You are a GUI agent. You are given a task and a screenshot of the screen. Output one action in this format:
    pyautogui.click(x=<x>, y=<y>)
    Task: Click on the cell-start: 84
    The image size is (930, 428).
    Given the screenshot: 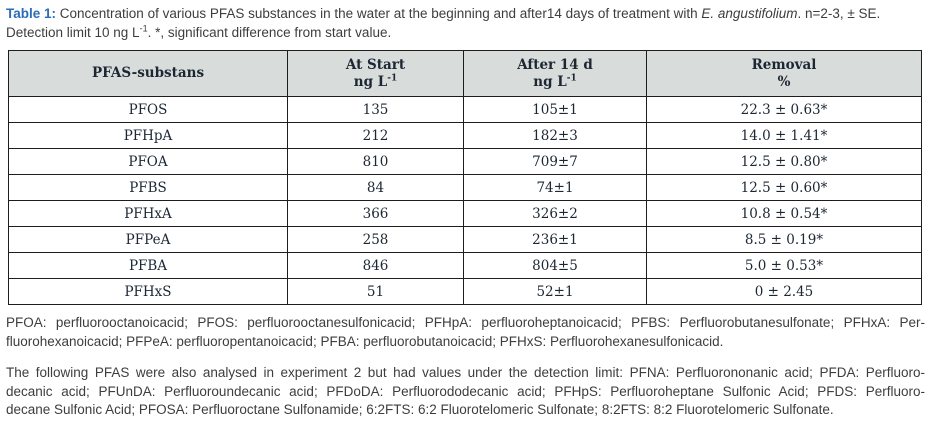 What is the action you would take?
    pyautogui.click(x=375, y=187)
    